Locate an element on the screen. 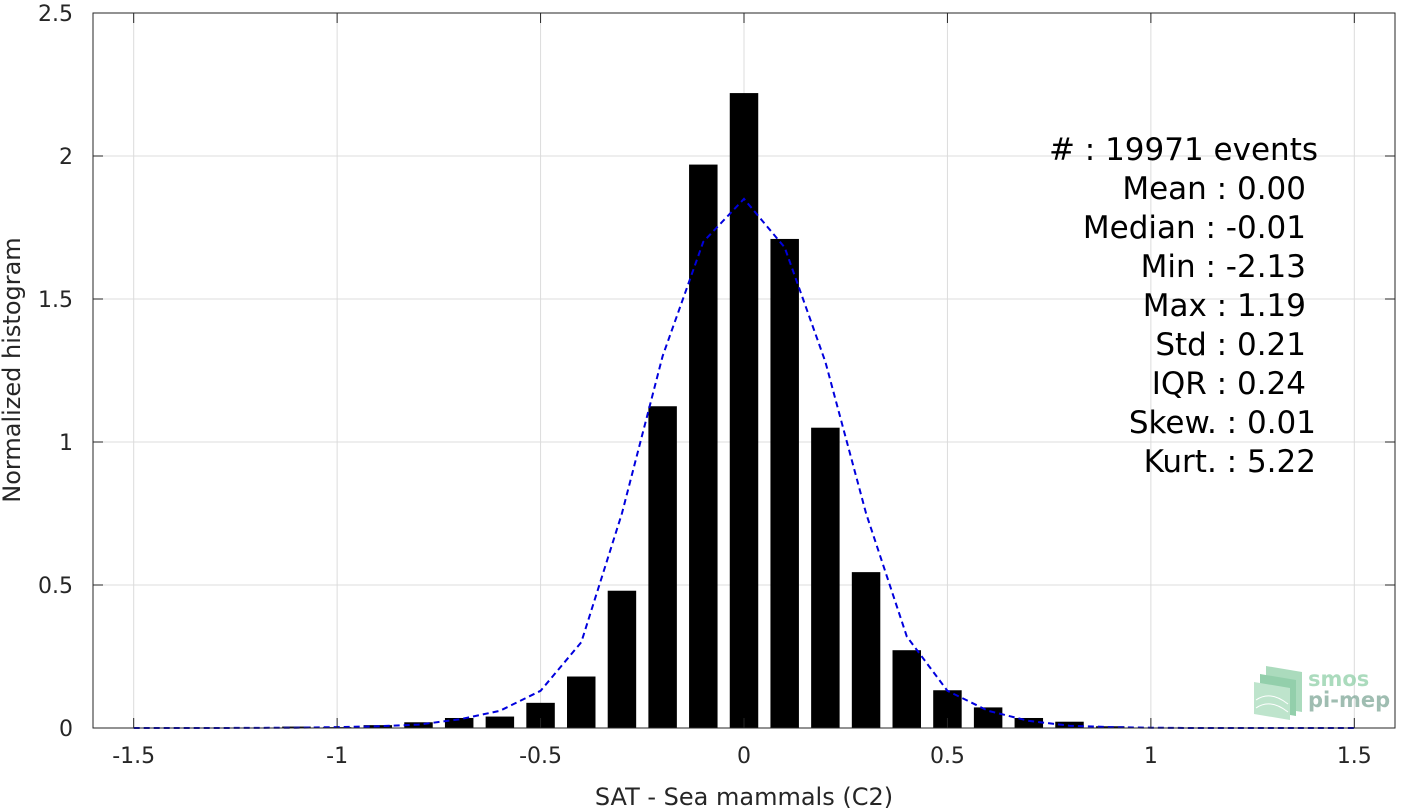  logo-line1: smos is located at coordinates (1338, 679).